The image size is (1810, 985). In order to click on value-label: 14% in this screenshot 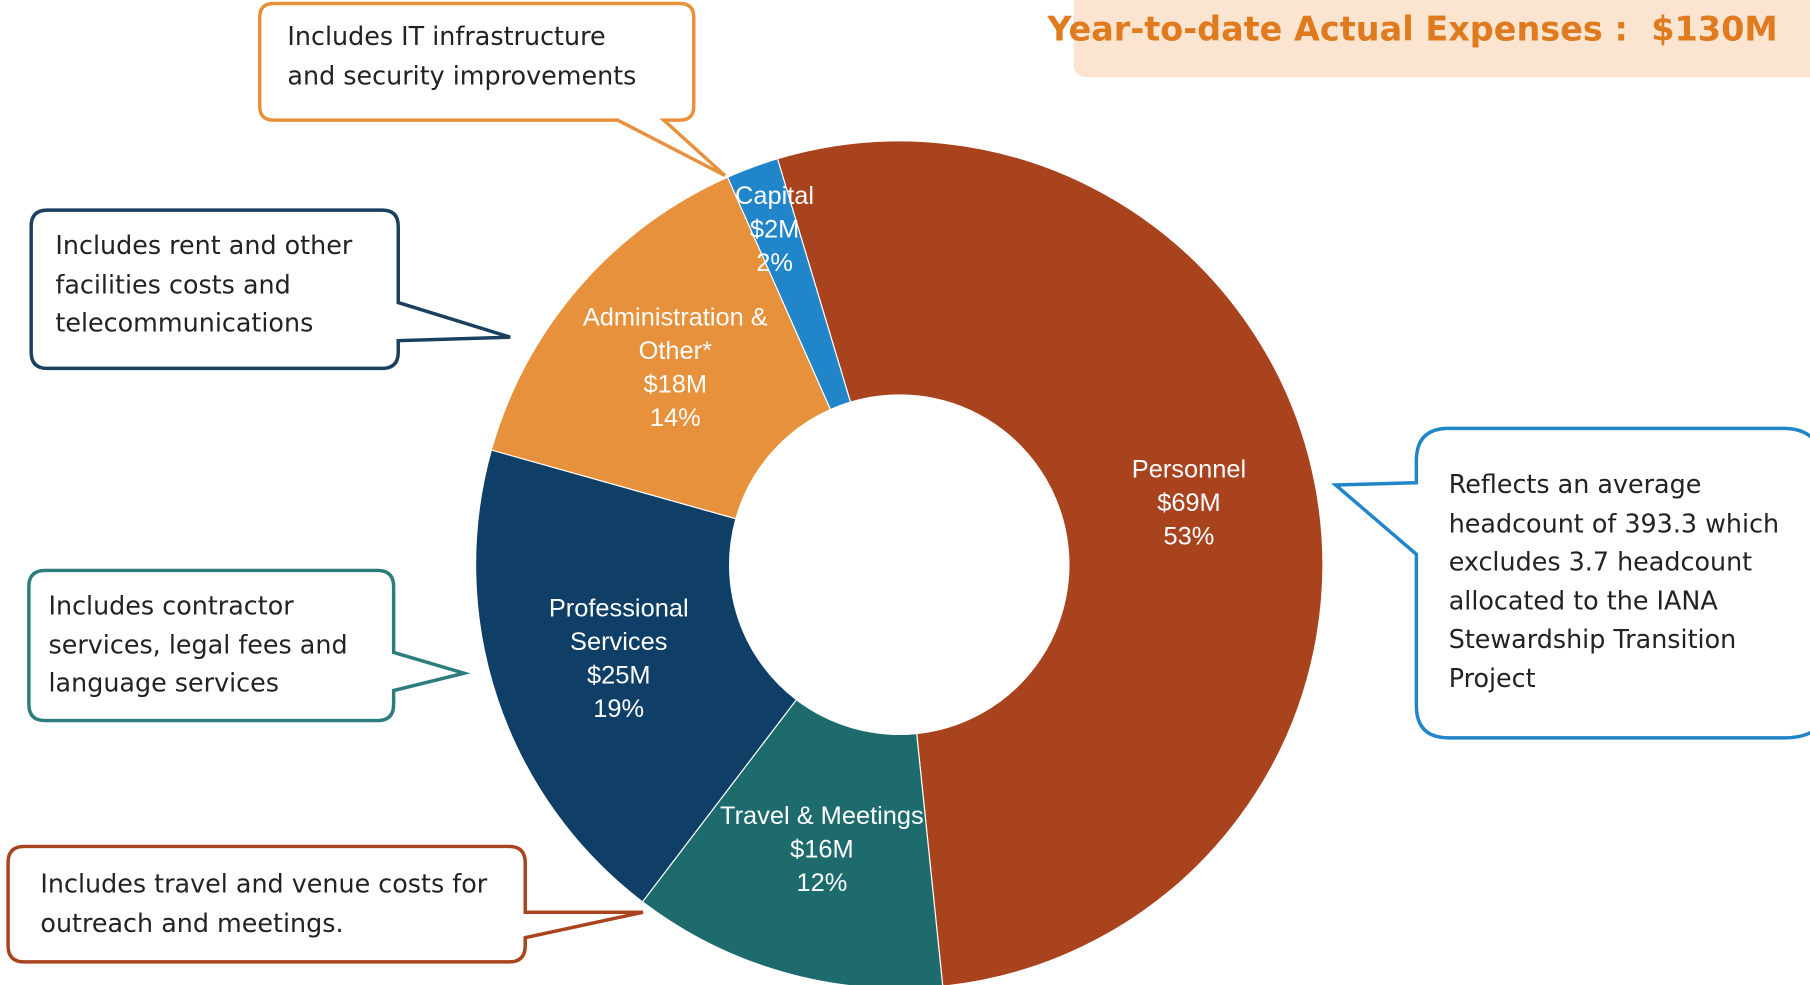, I will do `click(675, 417)`.